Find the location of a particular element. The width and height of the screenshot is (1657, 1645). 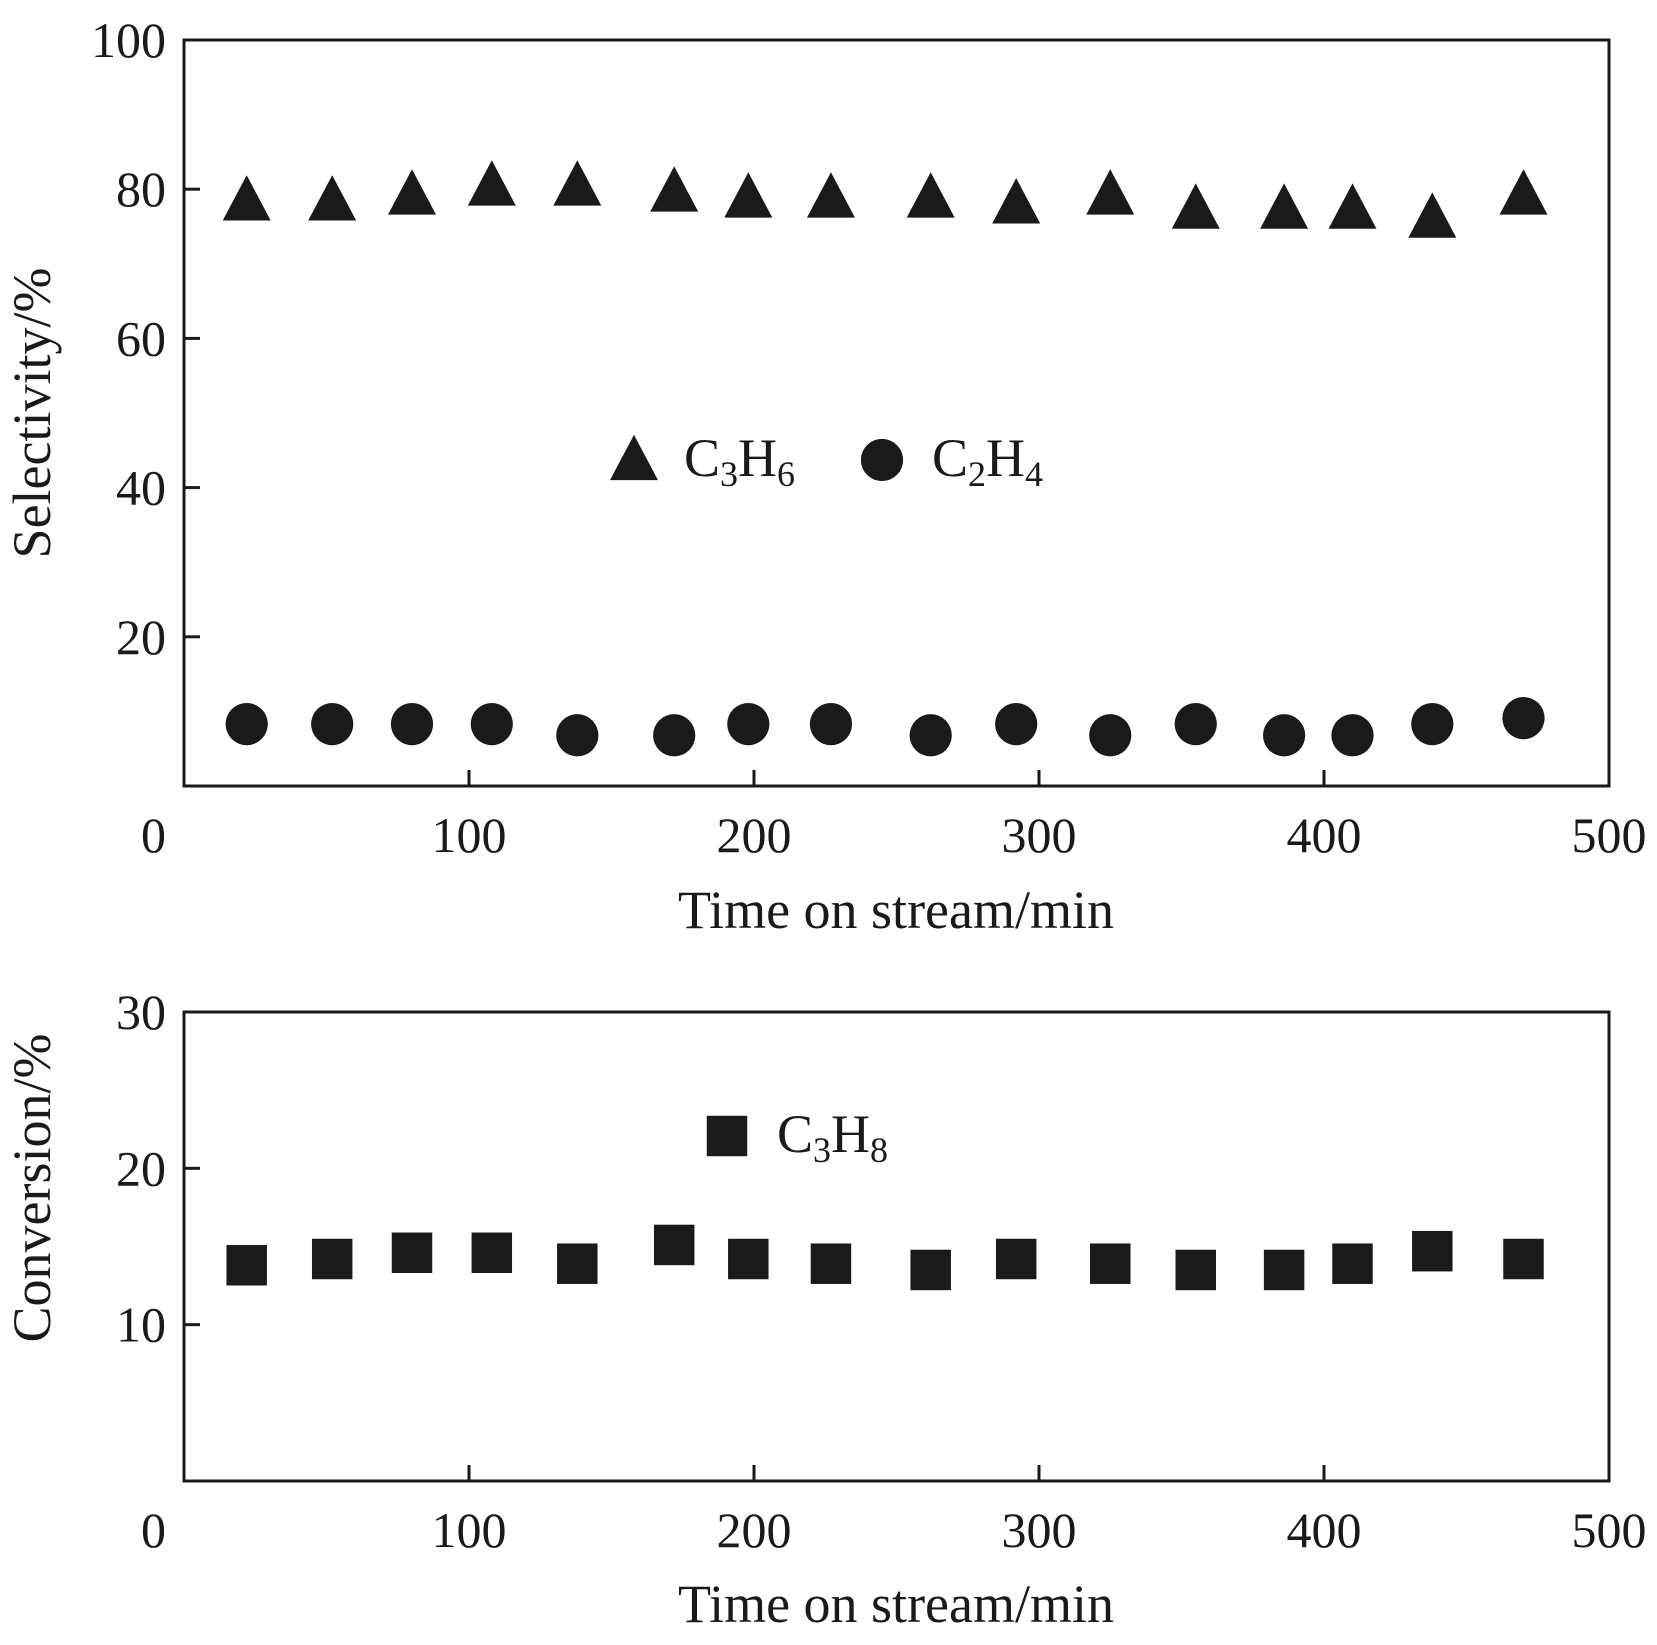

conversion-y-tick-label: 30 is located at coordinates (141, 1012).